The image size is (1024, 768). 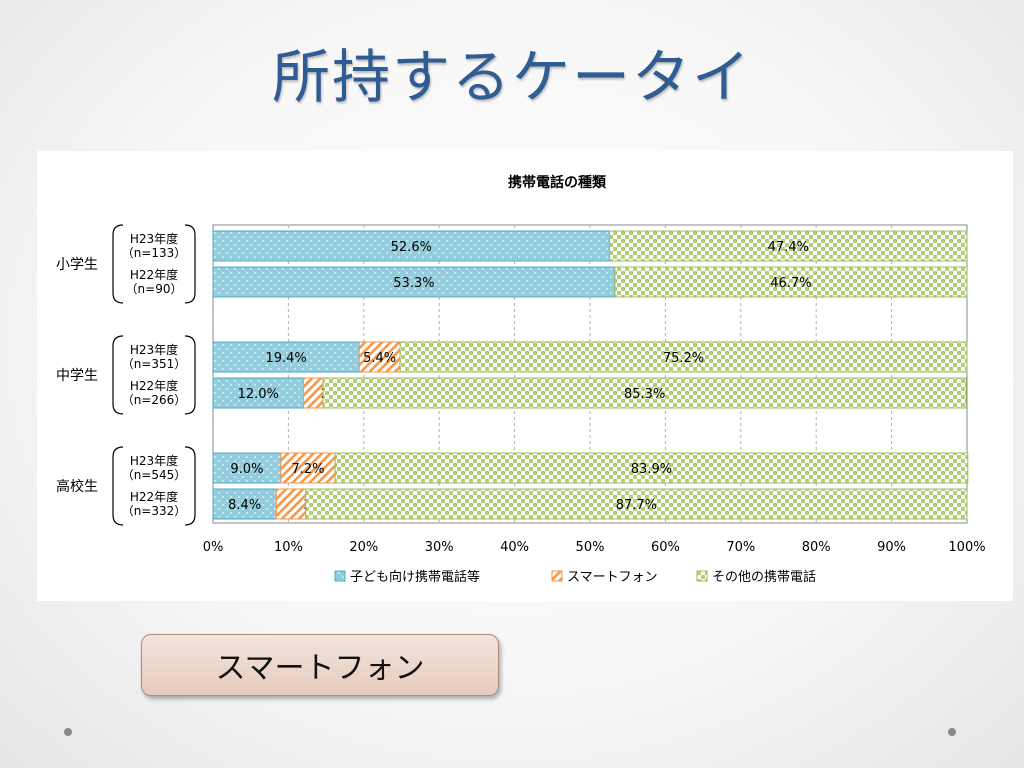 What do you see at coordinates (154, 475) in the screenshot?
I see `row-label-n: （n=545）` at bounding box center [154, 475].